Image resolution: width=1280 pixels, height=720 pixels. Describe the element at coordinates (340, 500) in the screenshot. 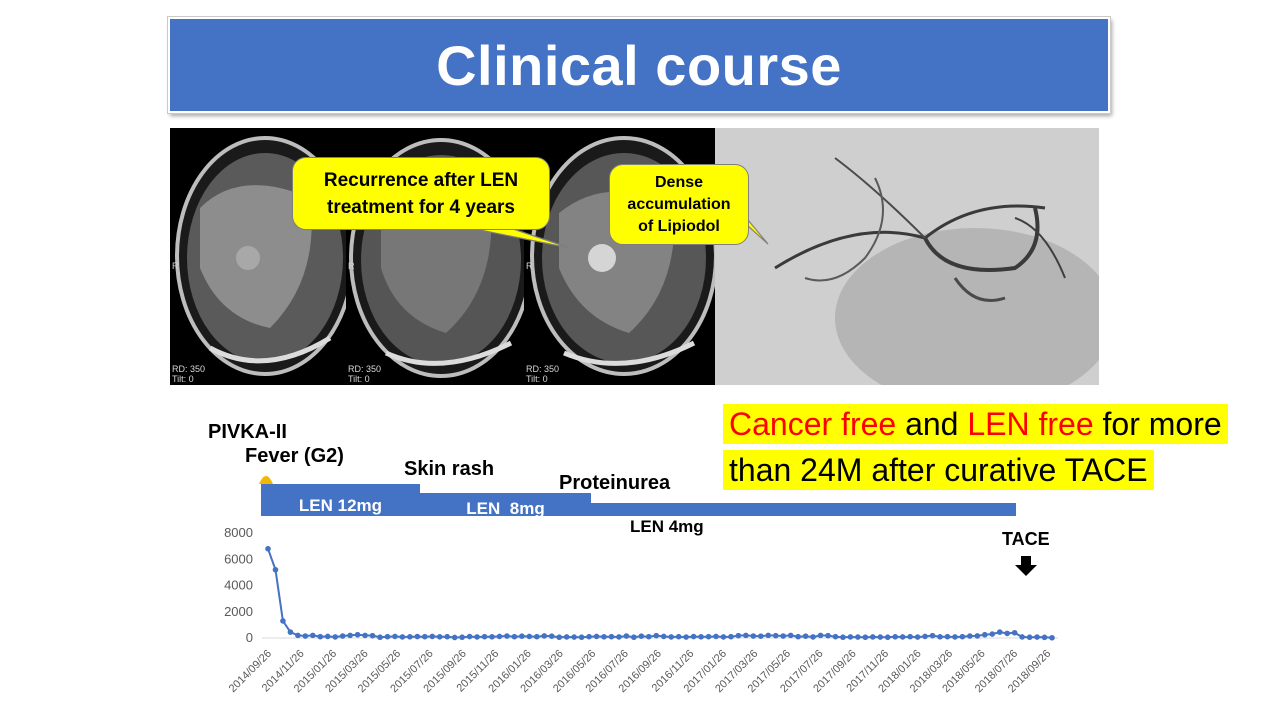

I see `len-12mg-bar: LEN 12mg` at that location.